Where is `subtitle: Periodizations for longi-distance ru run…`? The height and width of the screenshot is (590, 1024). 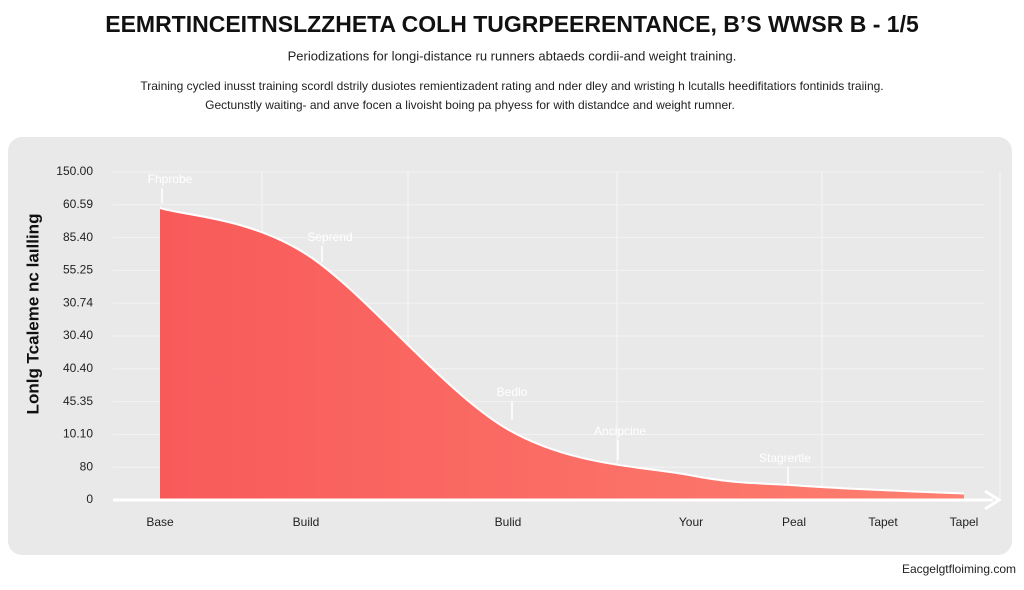 subtitle: Periodizations for longi-distance ru run… is located at coordinates (512, 55).